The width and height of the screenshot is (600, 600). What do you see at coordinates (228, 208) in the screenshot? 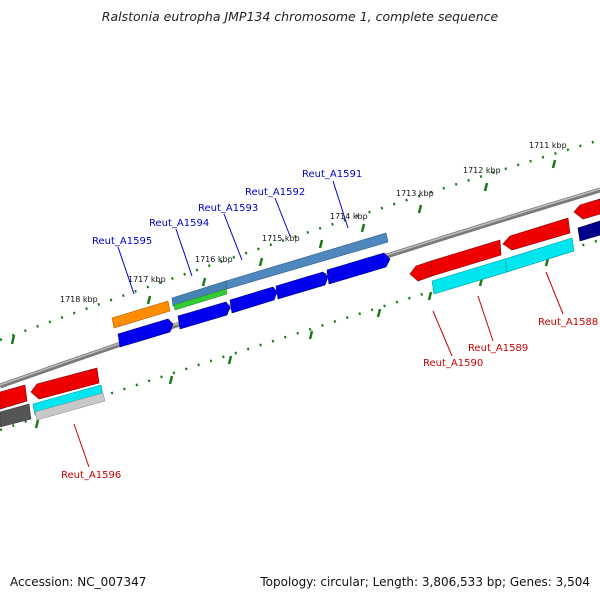
I see `gene-label-reut-a1593: Reut_A1593` at bounding box center [228, 208].